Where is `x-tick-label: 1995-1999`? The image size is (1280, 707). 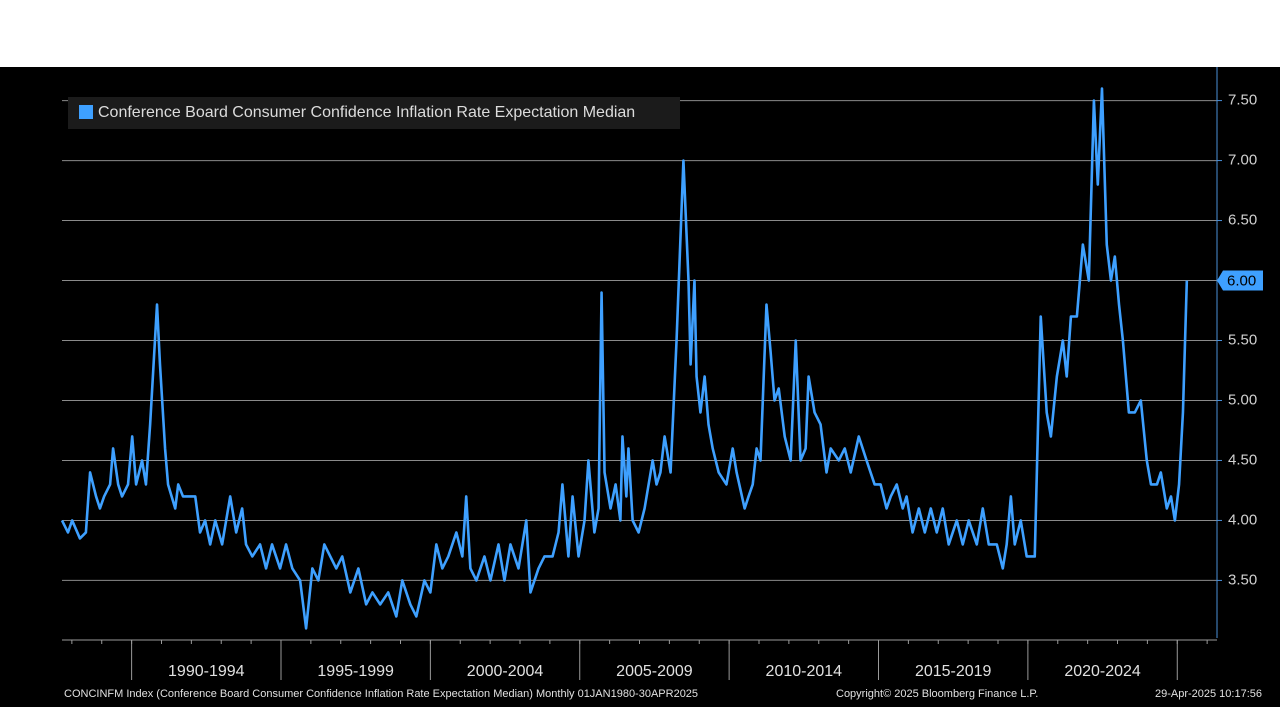 x-tick-label: 1995-1999 is located at coordinates (355, 671).